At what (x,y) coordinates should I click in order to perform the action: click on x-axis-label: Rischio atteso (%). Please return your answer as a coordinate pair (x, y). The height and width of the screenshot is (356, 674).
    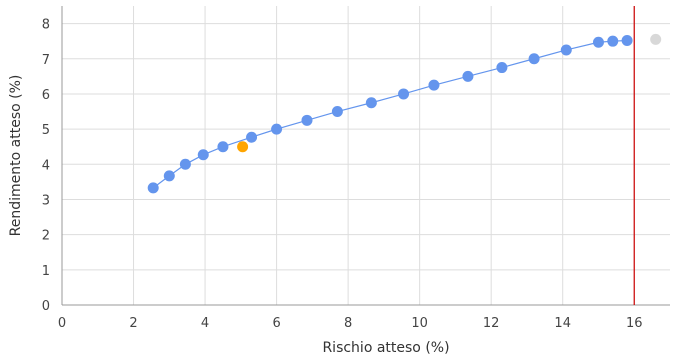
    Looking at the image, I should click on (385, 348).